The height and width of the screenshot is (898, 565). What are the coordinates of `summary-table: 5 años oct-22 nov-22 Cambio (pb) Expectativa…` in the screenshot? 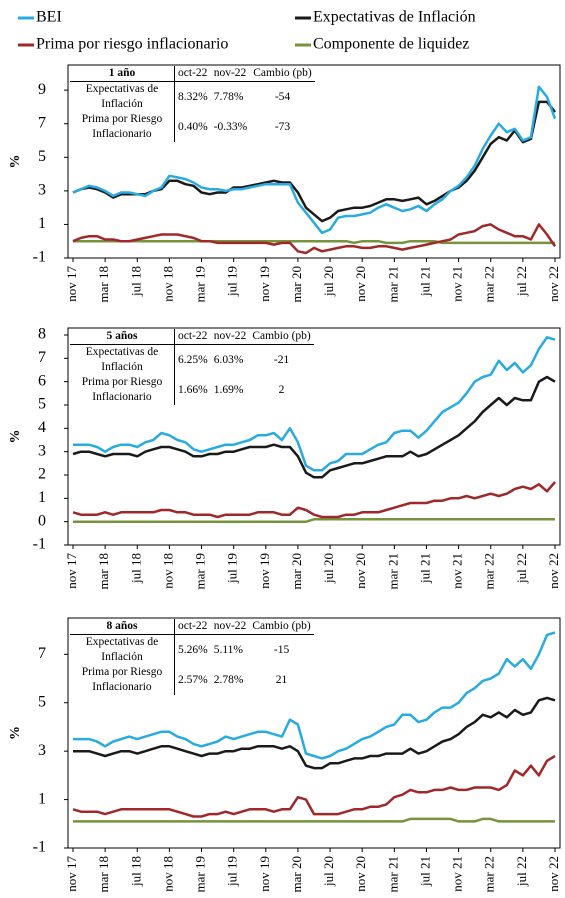 It's located at (192, 367).